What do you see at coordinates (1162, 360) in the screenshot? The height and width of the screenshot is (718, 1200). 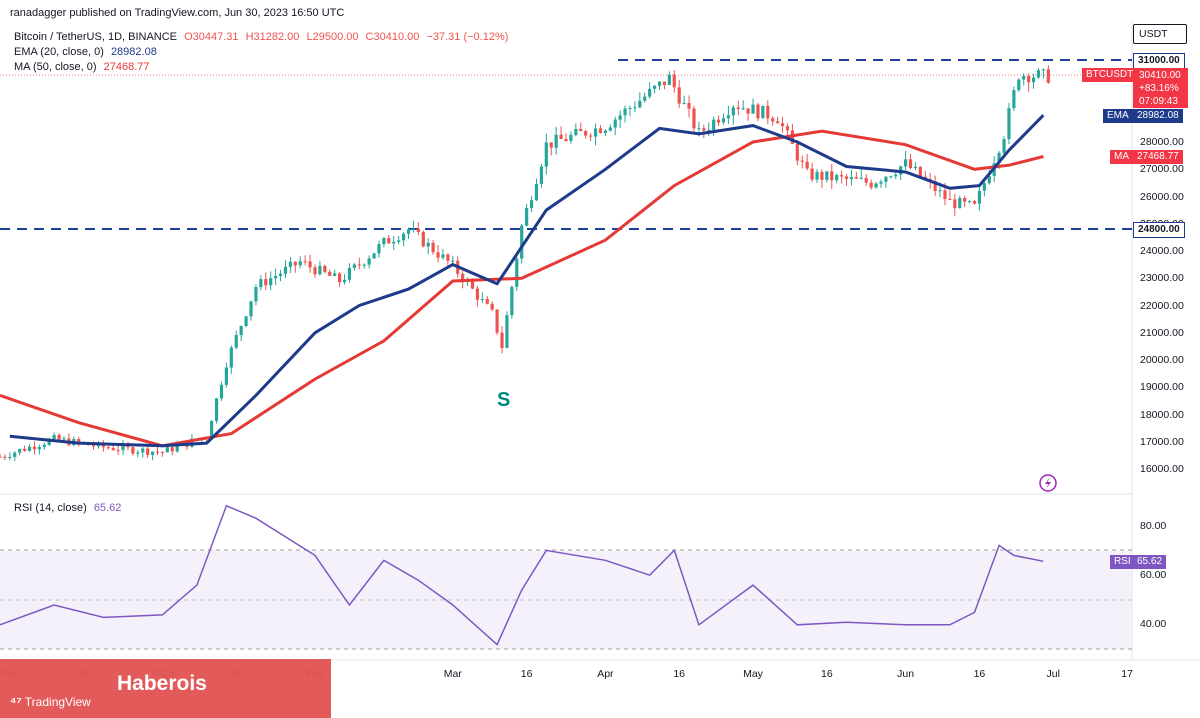 I see `price-tick: 20000.00` at bounding box center [1162, 360].